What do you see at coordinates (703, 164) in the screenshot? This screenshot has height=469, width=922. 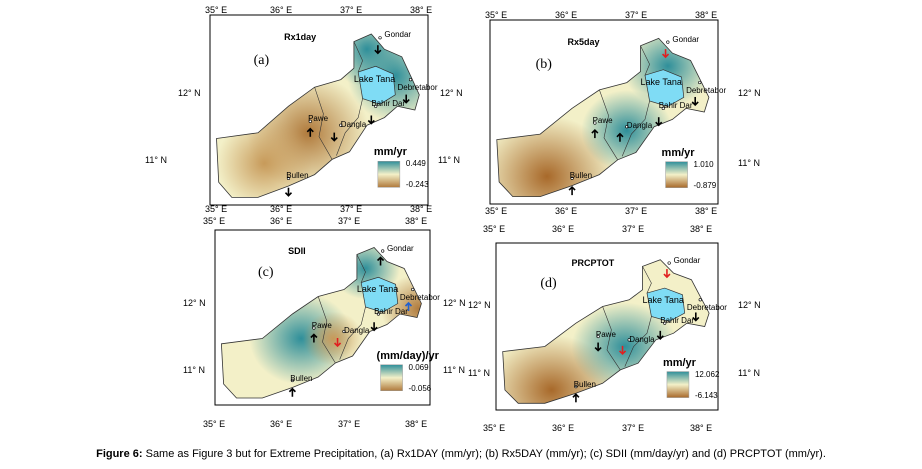 I see `legend-max: 1.010` at bounding box center [703, 164].